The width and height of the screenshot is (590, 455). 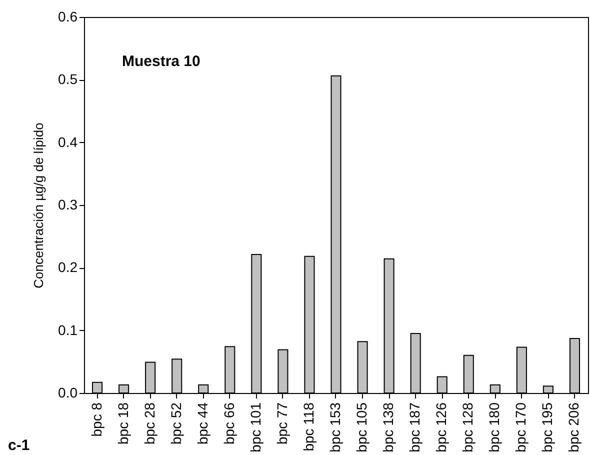 What do you see at coordinates (574, 427) in the screenshot?
I see `x-tick-label: bpc 206` at bounding box center [574, 427].